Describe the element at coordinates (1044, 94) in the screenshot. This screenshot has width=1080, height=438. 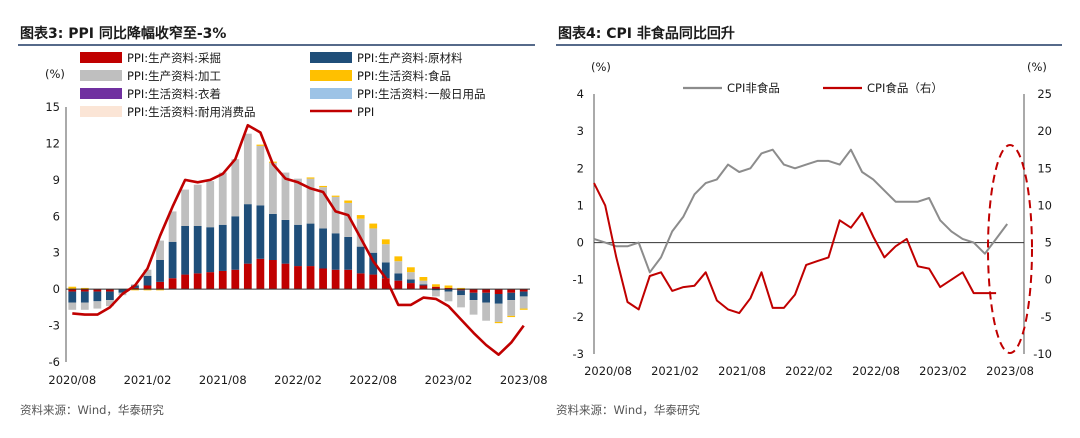
I see `y-tick-label-right: 25` at that location.